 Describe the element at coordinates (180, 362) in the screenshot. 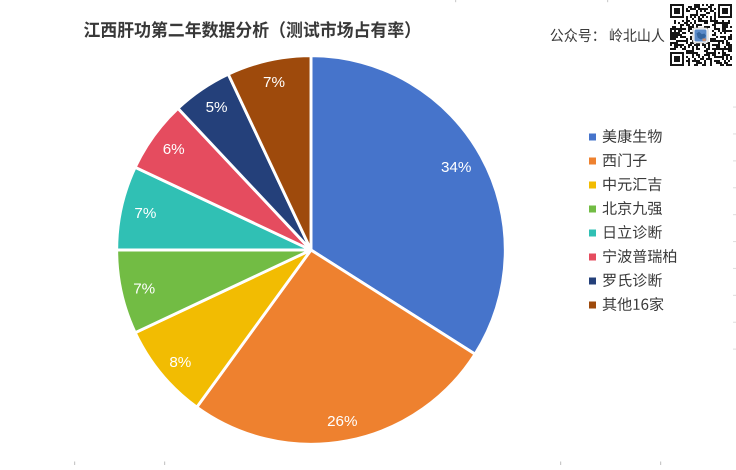

I see `svg-text: 8%` at that location.